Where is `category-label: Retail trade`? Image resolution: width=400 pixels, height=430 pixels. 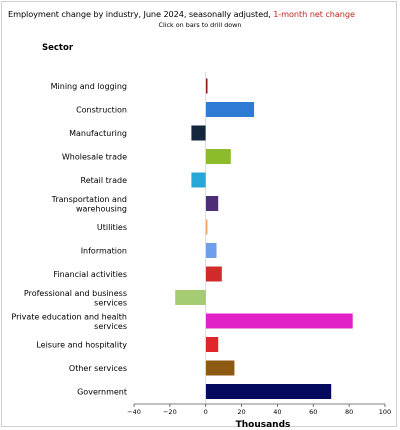 category-label: Retail trade is located at coordinates (104, 180).